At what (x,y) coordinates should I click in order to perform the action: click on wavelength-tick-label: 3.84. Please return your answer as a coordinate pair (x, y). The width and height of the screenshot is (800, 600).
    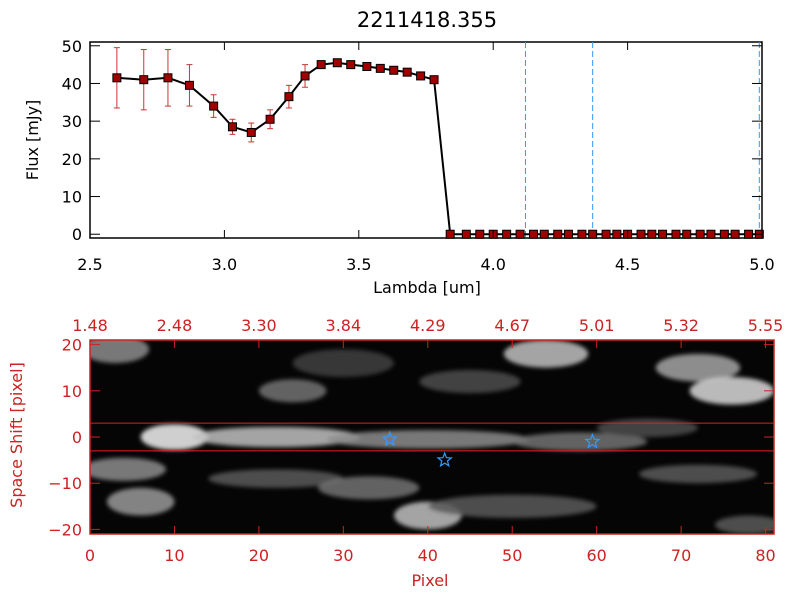
    Looking at the image, I should click on (344, 325).